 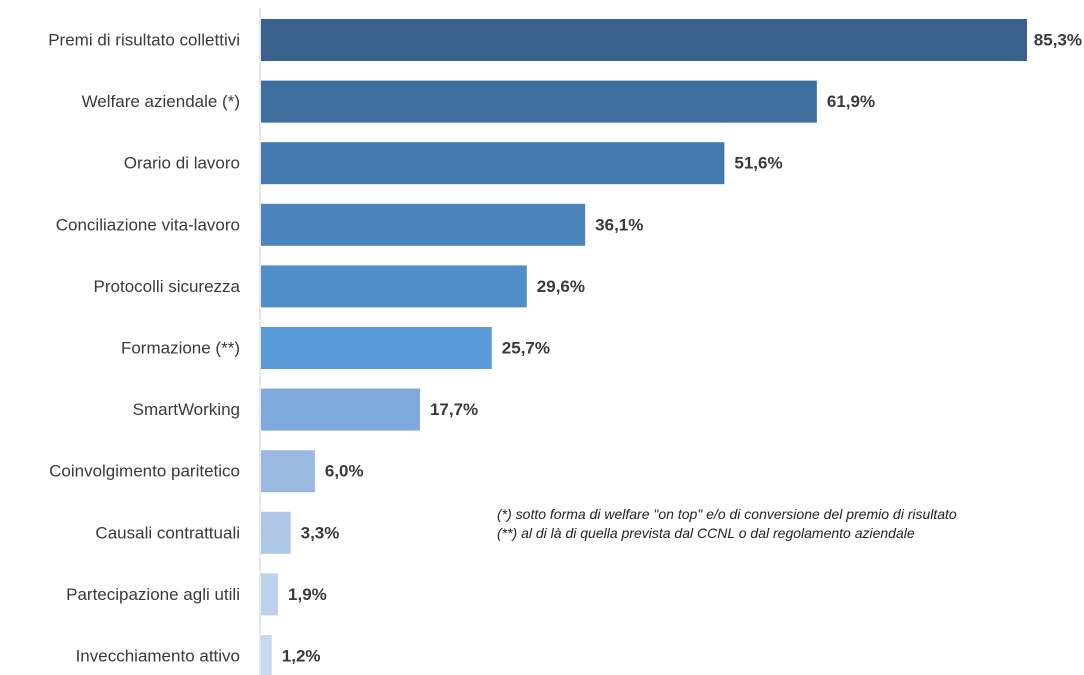 I want to click on category-label: Welfare aziendale (*), so click(x=161, y=101).